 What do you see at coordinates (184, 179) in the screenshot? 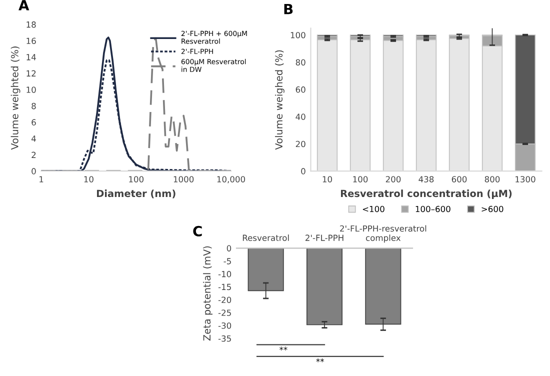
I see `x-tick-label: 1000` at bounding box center [184, 179].